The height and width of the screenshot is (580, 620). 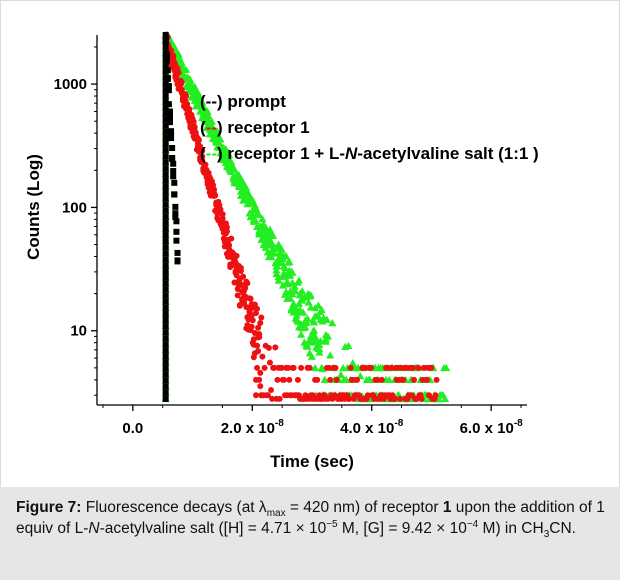 What do you see at coordinates (364, 507) in the screenshot?
I see `caption-text: = 420 nm) of receptor` at bounding box center [364, 507].